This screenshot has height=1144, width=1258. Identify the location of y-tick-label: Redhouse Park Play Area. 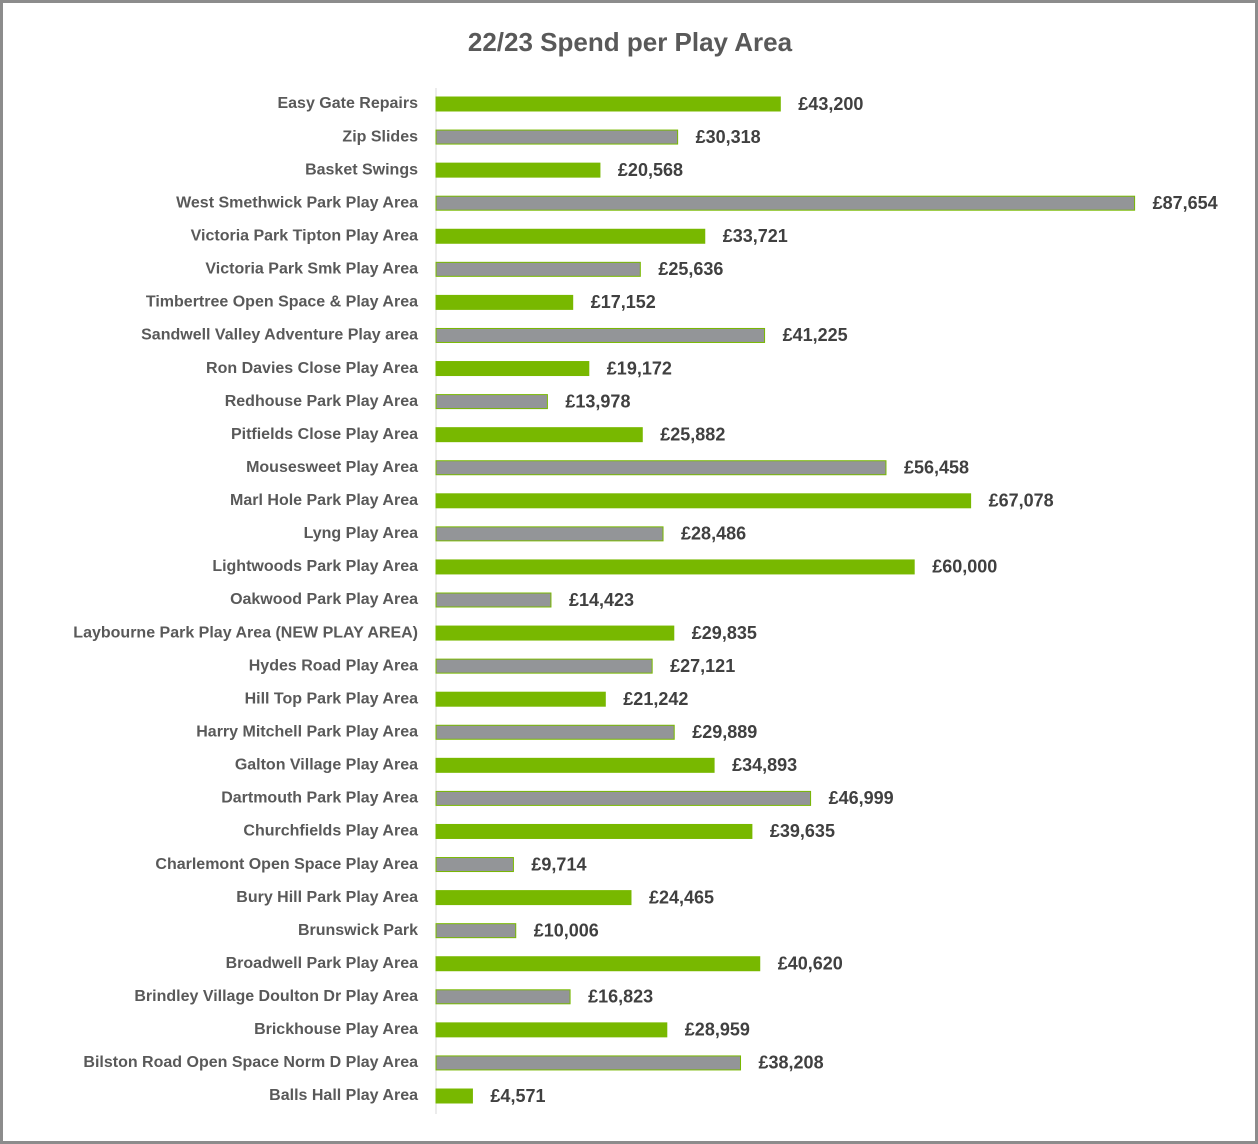
(321, 401).